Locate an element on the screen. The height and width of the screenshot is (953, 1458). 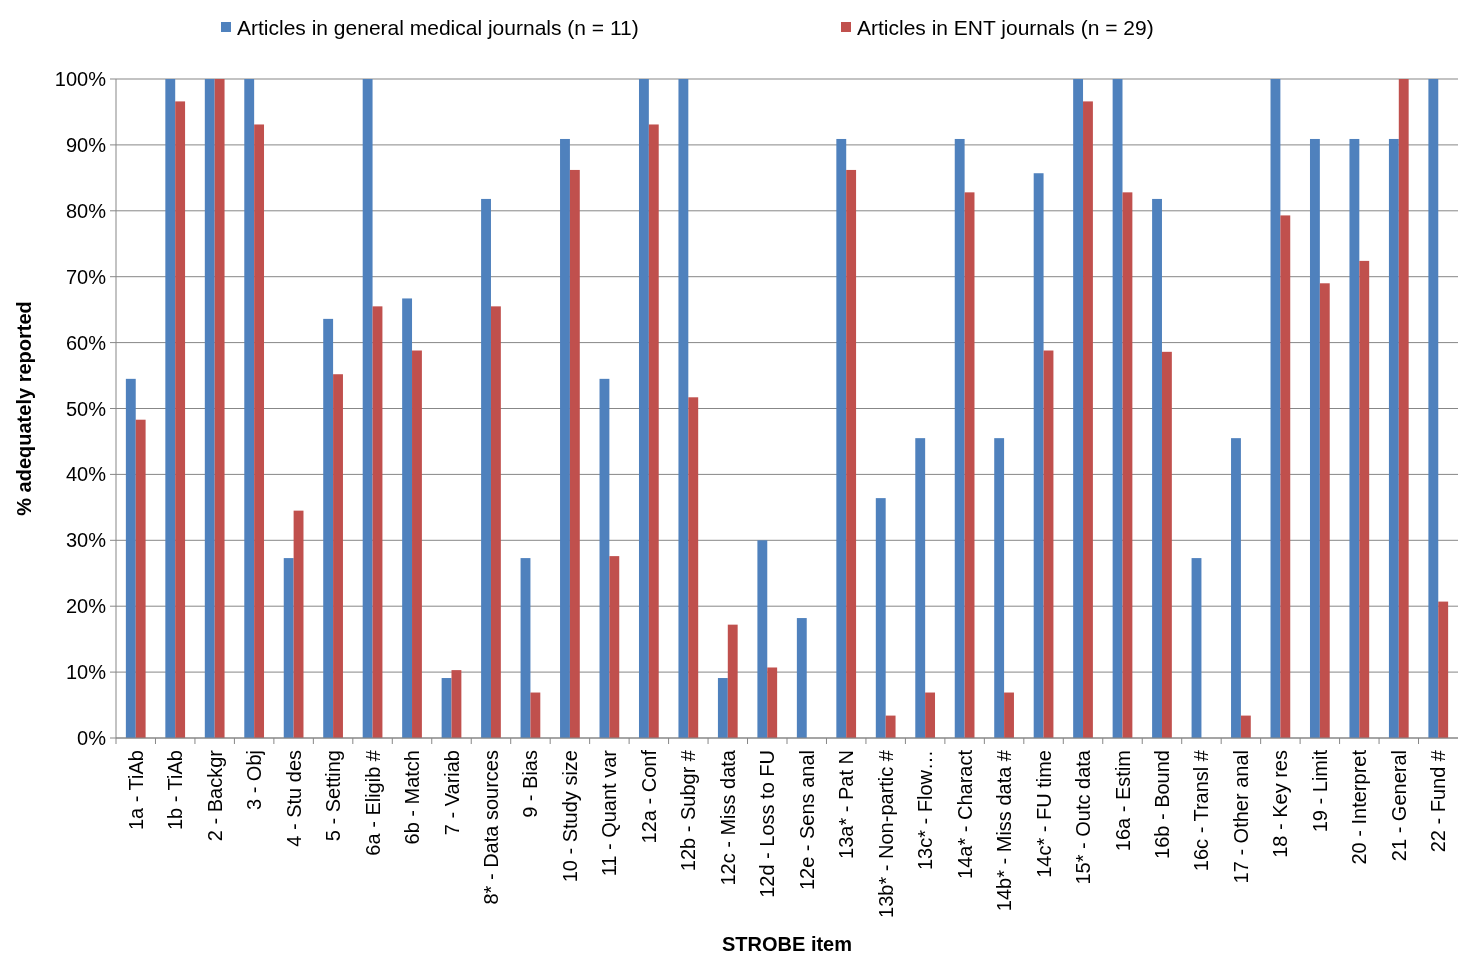
y-tick-label: 100% is located at coordinates (80, 79).